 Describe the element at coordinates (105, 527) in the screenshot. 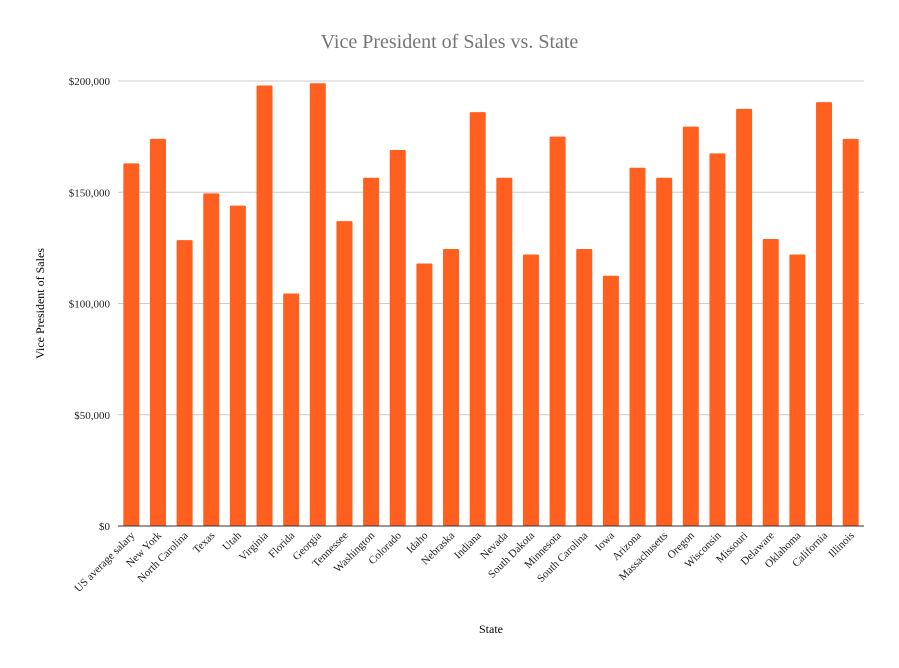

I see `y-tick-label: $0` at that location.